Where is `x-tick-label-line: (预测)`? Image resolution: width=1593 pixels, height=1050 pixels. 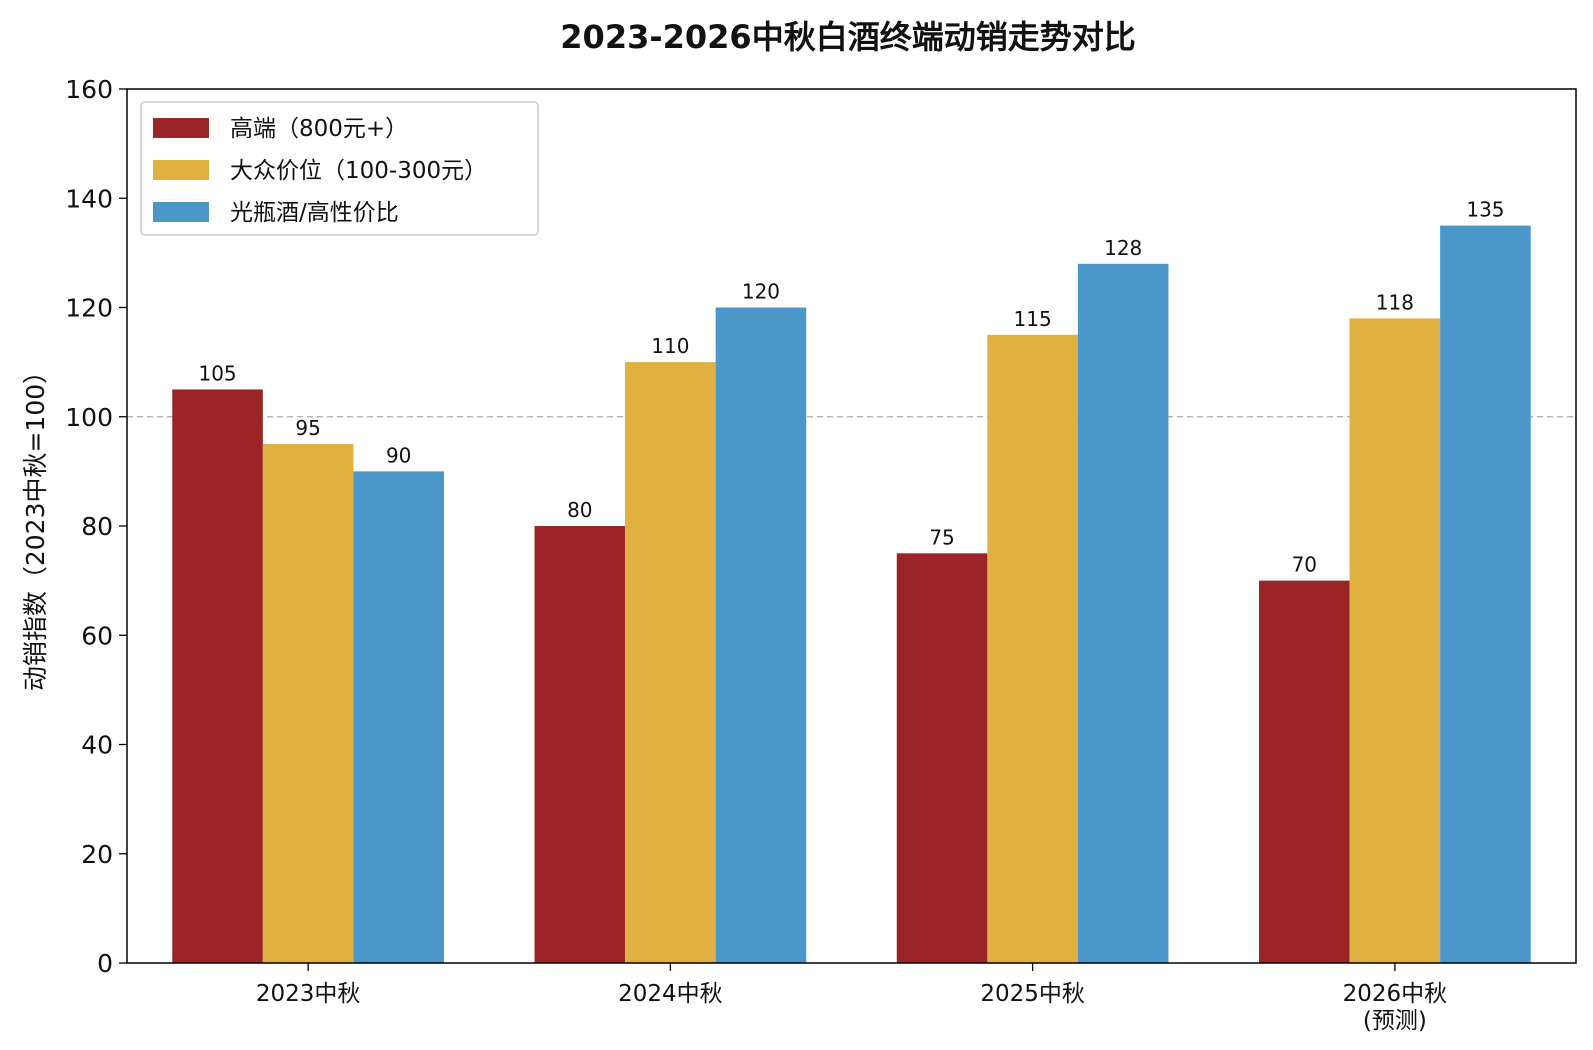
x-tick-label-line: (预测) is located at coordinates (1395, 1021).